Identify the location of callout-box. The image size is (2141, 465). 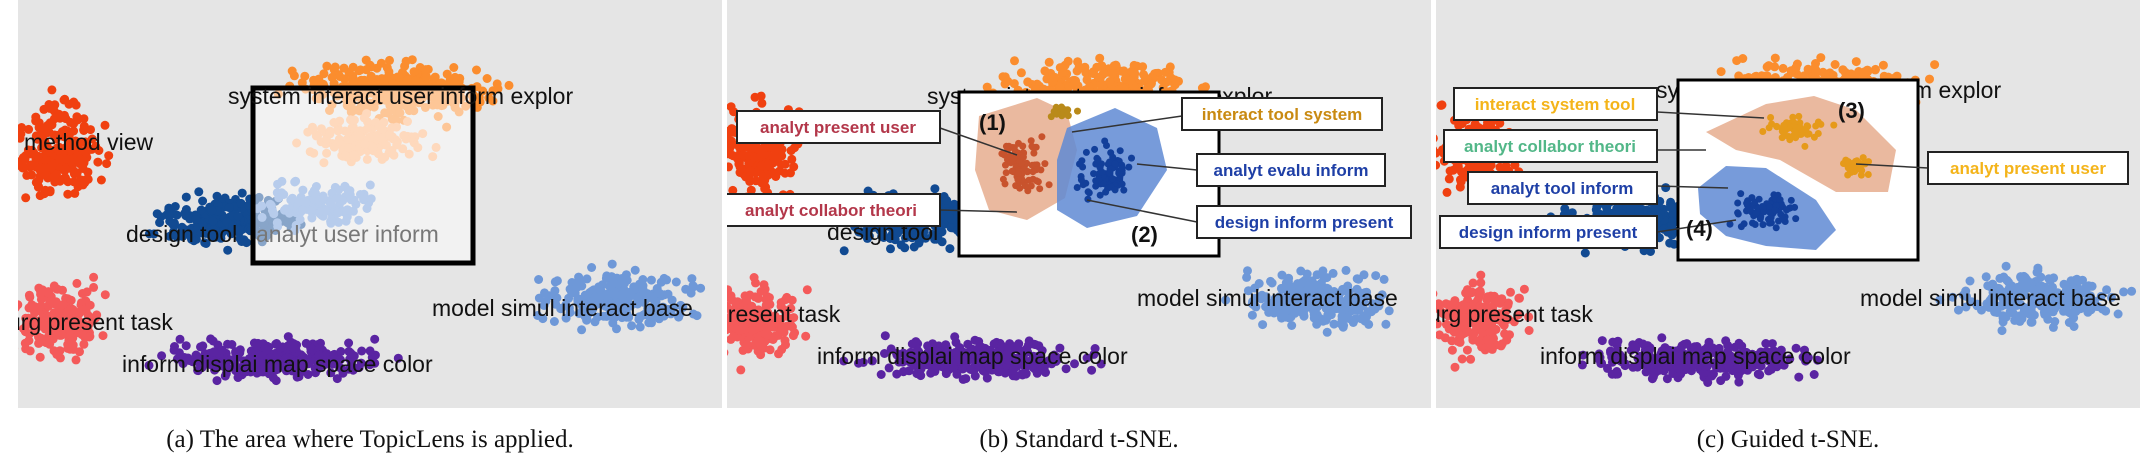
(1304, 222).